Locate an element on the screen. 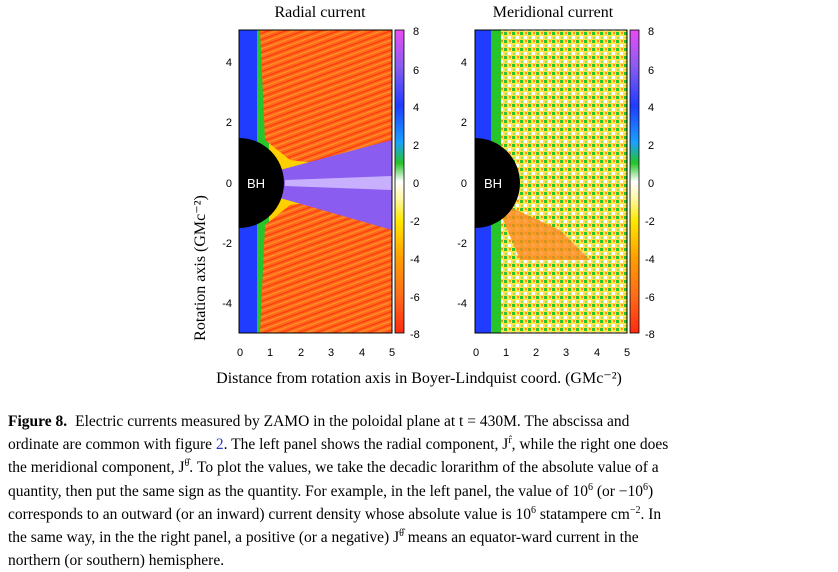 The width and height of the screenshot is (838, 572). left-cbtick: 2 is located at coordinates (416, 146).